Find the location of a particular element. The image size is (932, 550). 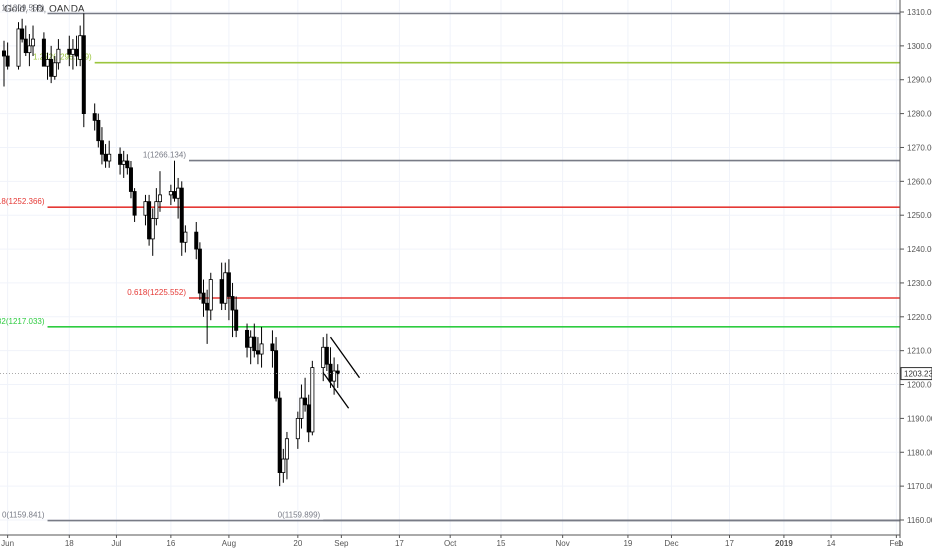

fib-level-label: 0(1159.841) is located at coordinates (23, 515).